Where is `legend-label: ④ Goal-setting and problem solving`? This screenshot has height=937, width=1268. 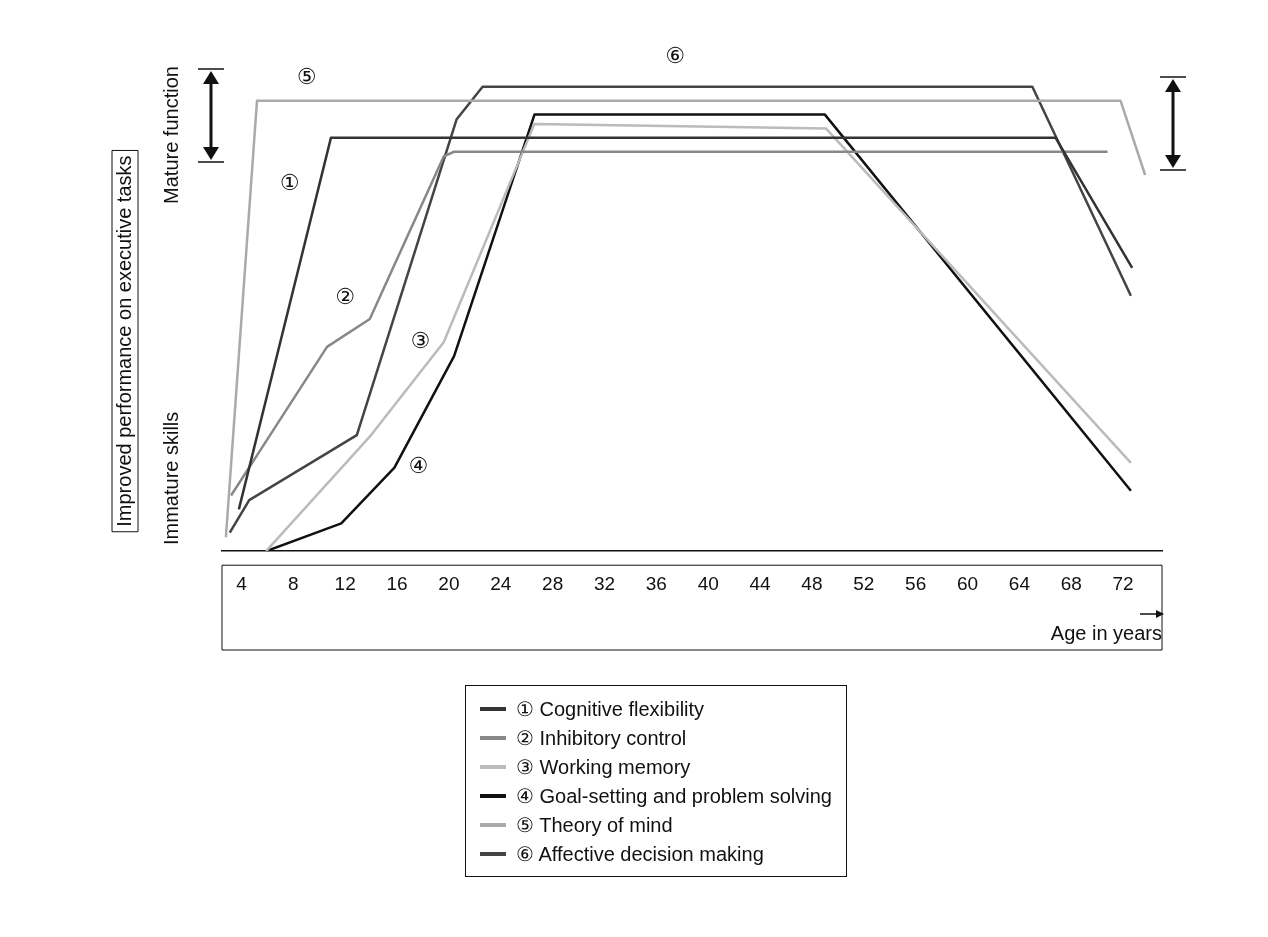 legend-label: ④ Goal-setting and problem solving is located at coordinates (674, 795).